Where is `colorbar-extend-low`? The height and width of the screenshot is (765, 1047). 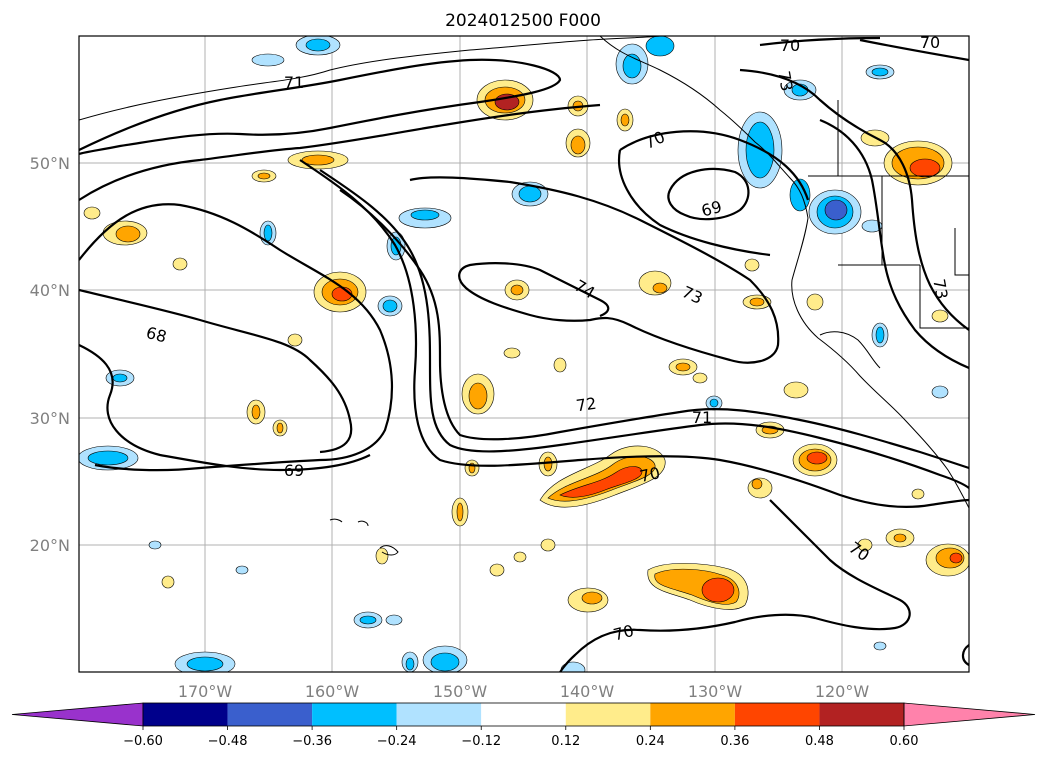 colorbar-extend-low is located at coordinates (77, 714).